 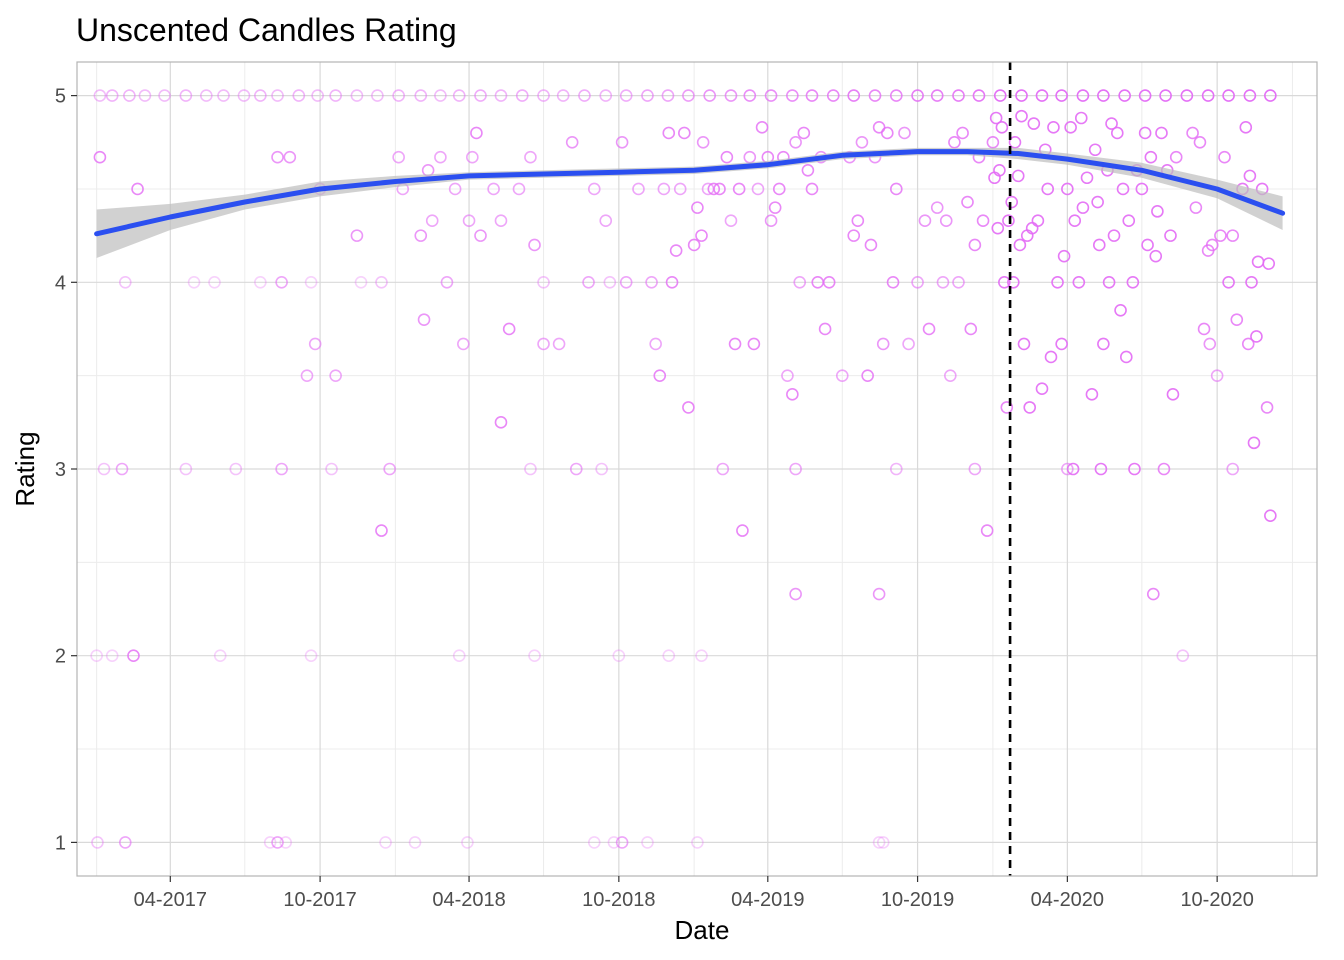 What do you see at coordinates (60, 843) in the screenshot?
I see `y-tick-label: 1` at bounding box center [60, 843].